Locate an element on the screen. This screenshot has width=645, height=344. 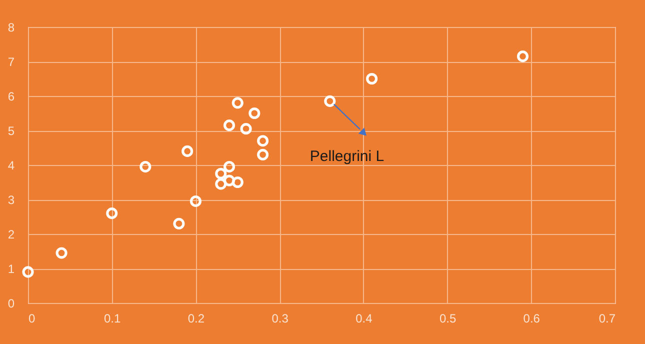
y-tick-label: 2 is located at coordinates (11, 235).